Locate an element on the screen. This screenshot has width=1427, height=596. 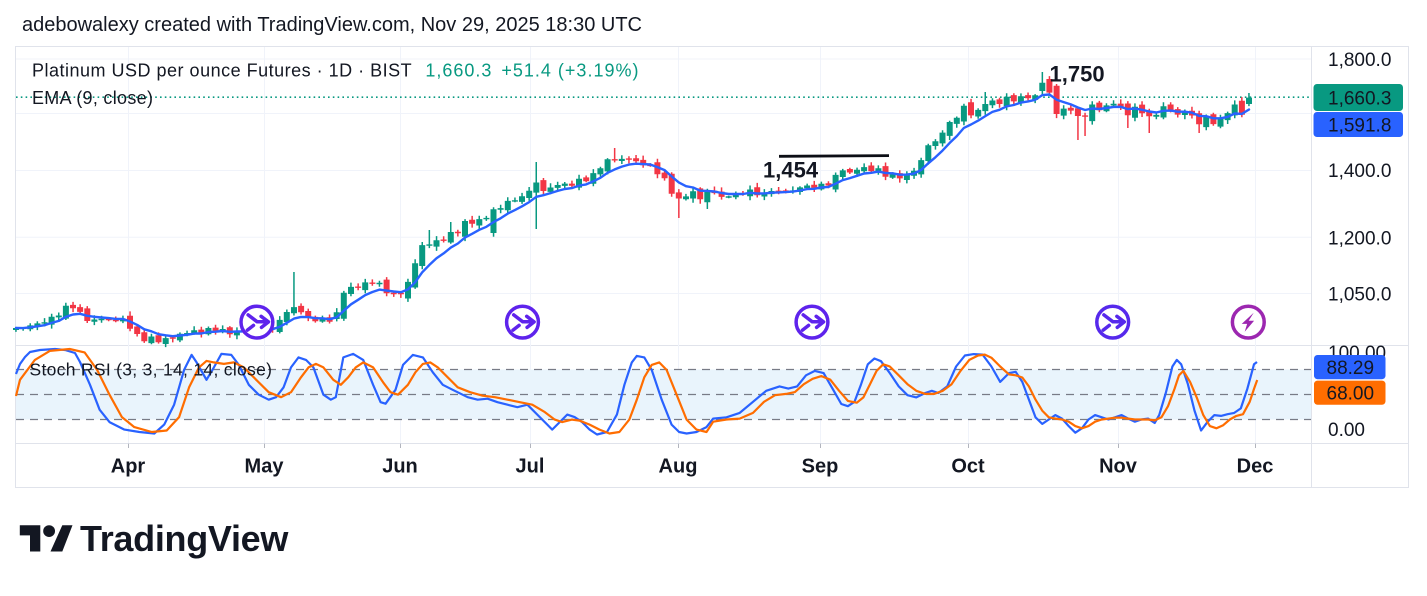
svg-text: TradingView is located at coordinates (184, 538).